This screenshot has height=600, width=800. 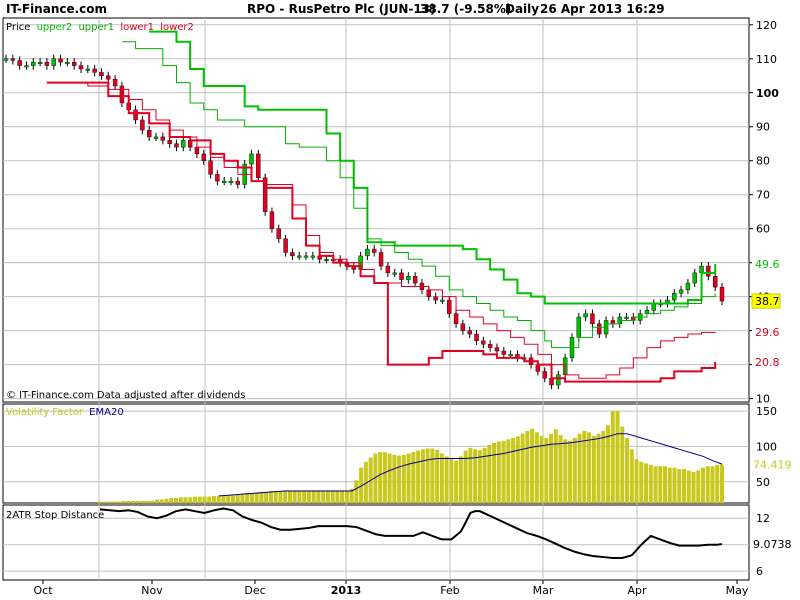 I want to click on price-legend: Price upper2 upper1 lower1 lower2, so click(x=100, y=27).